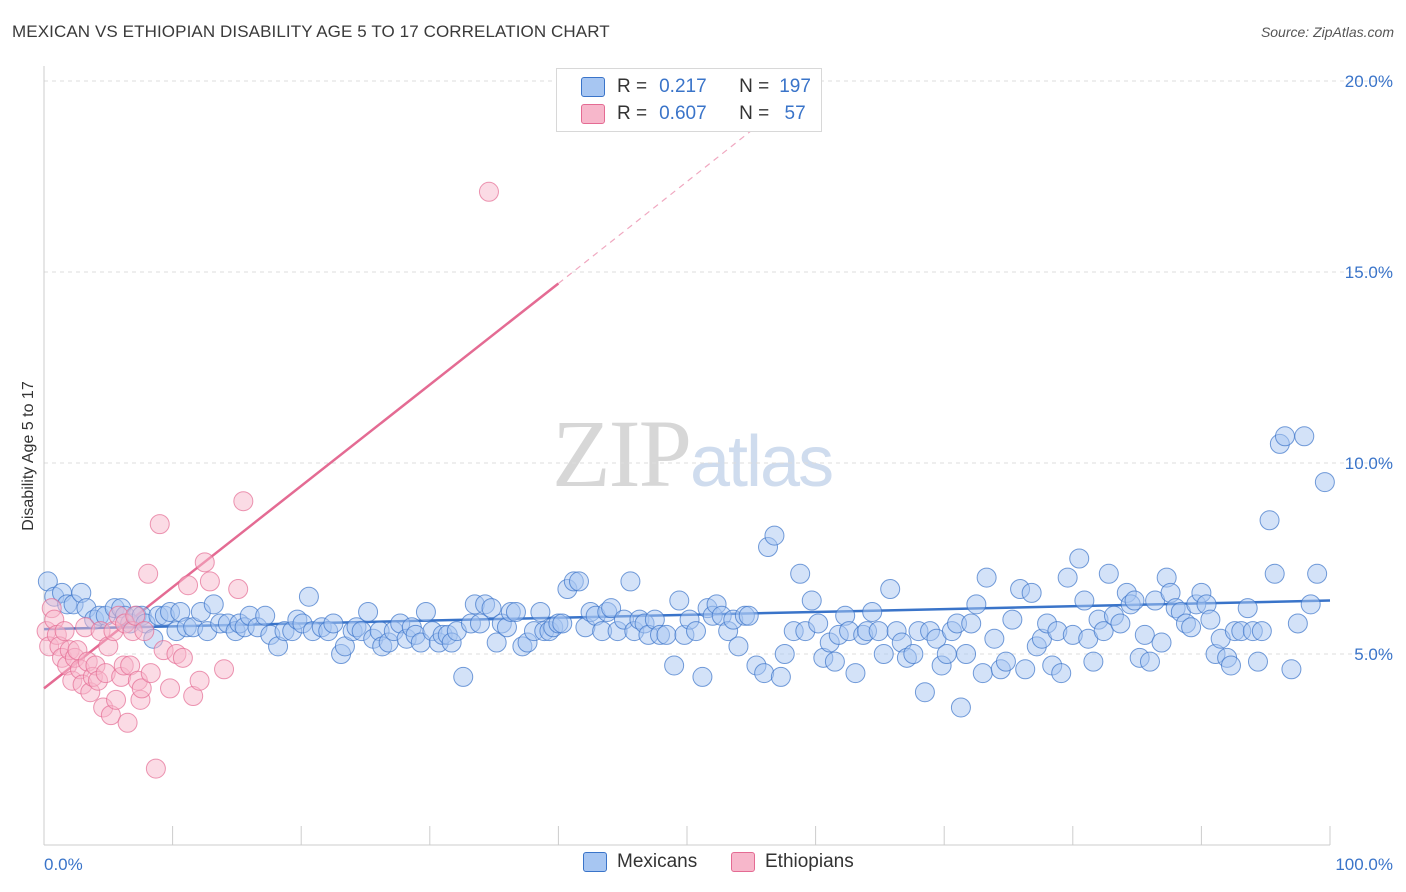  What do you see at coordinates (1373, 654) in the screenshot?
I see `y-tick-label: 5.0%` at bounding box center [1373, 654].